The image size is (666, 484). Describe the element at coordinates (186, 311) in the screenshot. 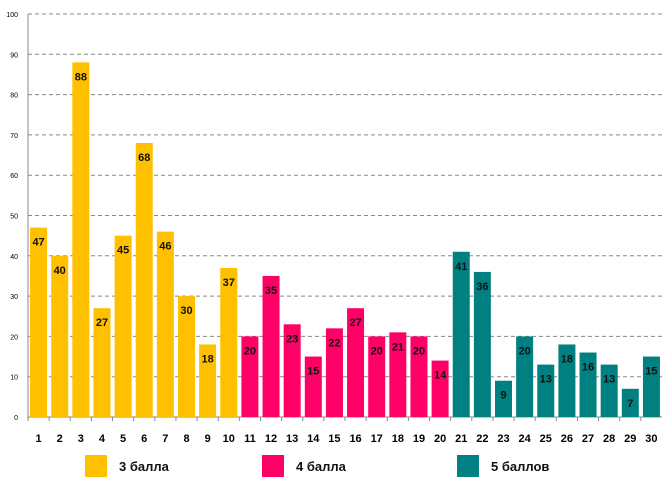

I see `data-label: 30` at that location.